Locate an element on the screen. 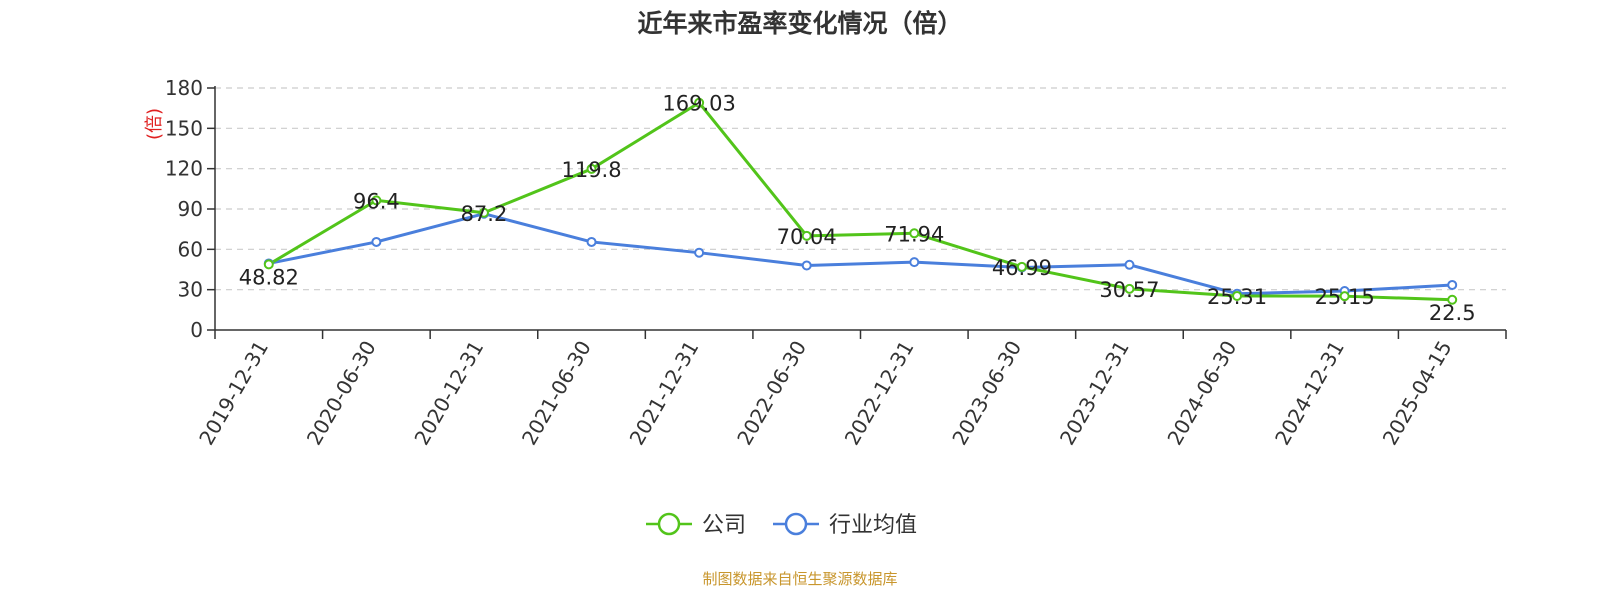 This screenshot has width=1600, height=600. x-tick-label: 2023-12-31 is located at coordinates (1094, 393).